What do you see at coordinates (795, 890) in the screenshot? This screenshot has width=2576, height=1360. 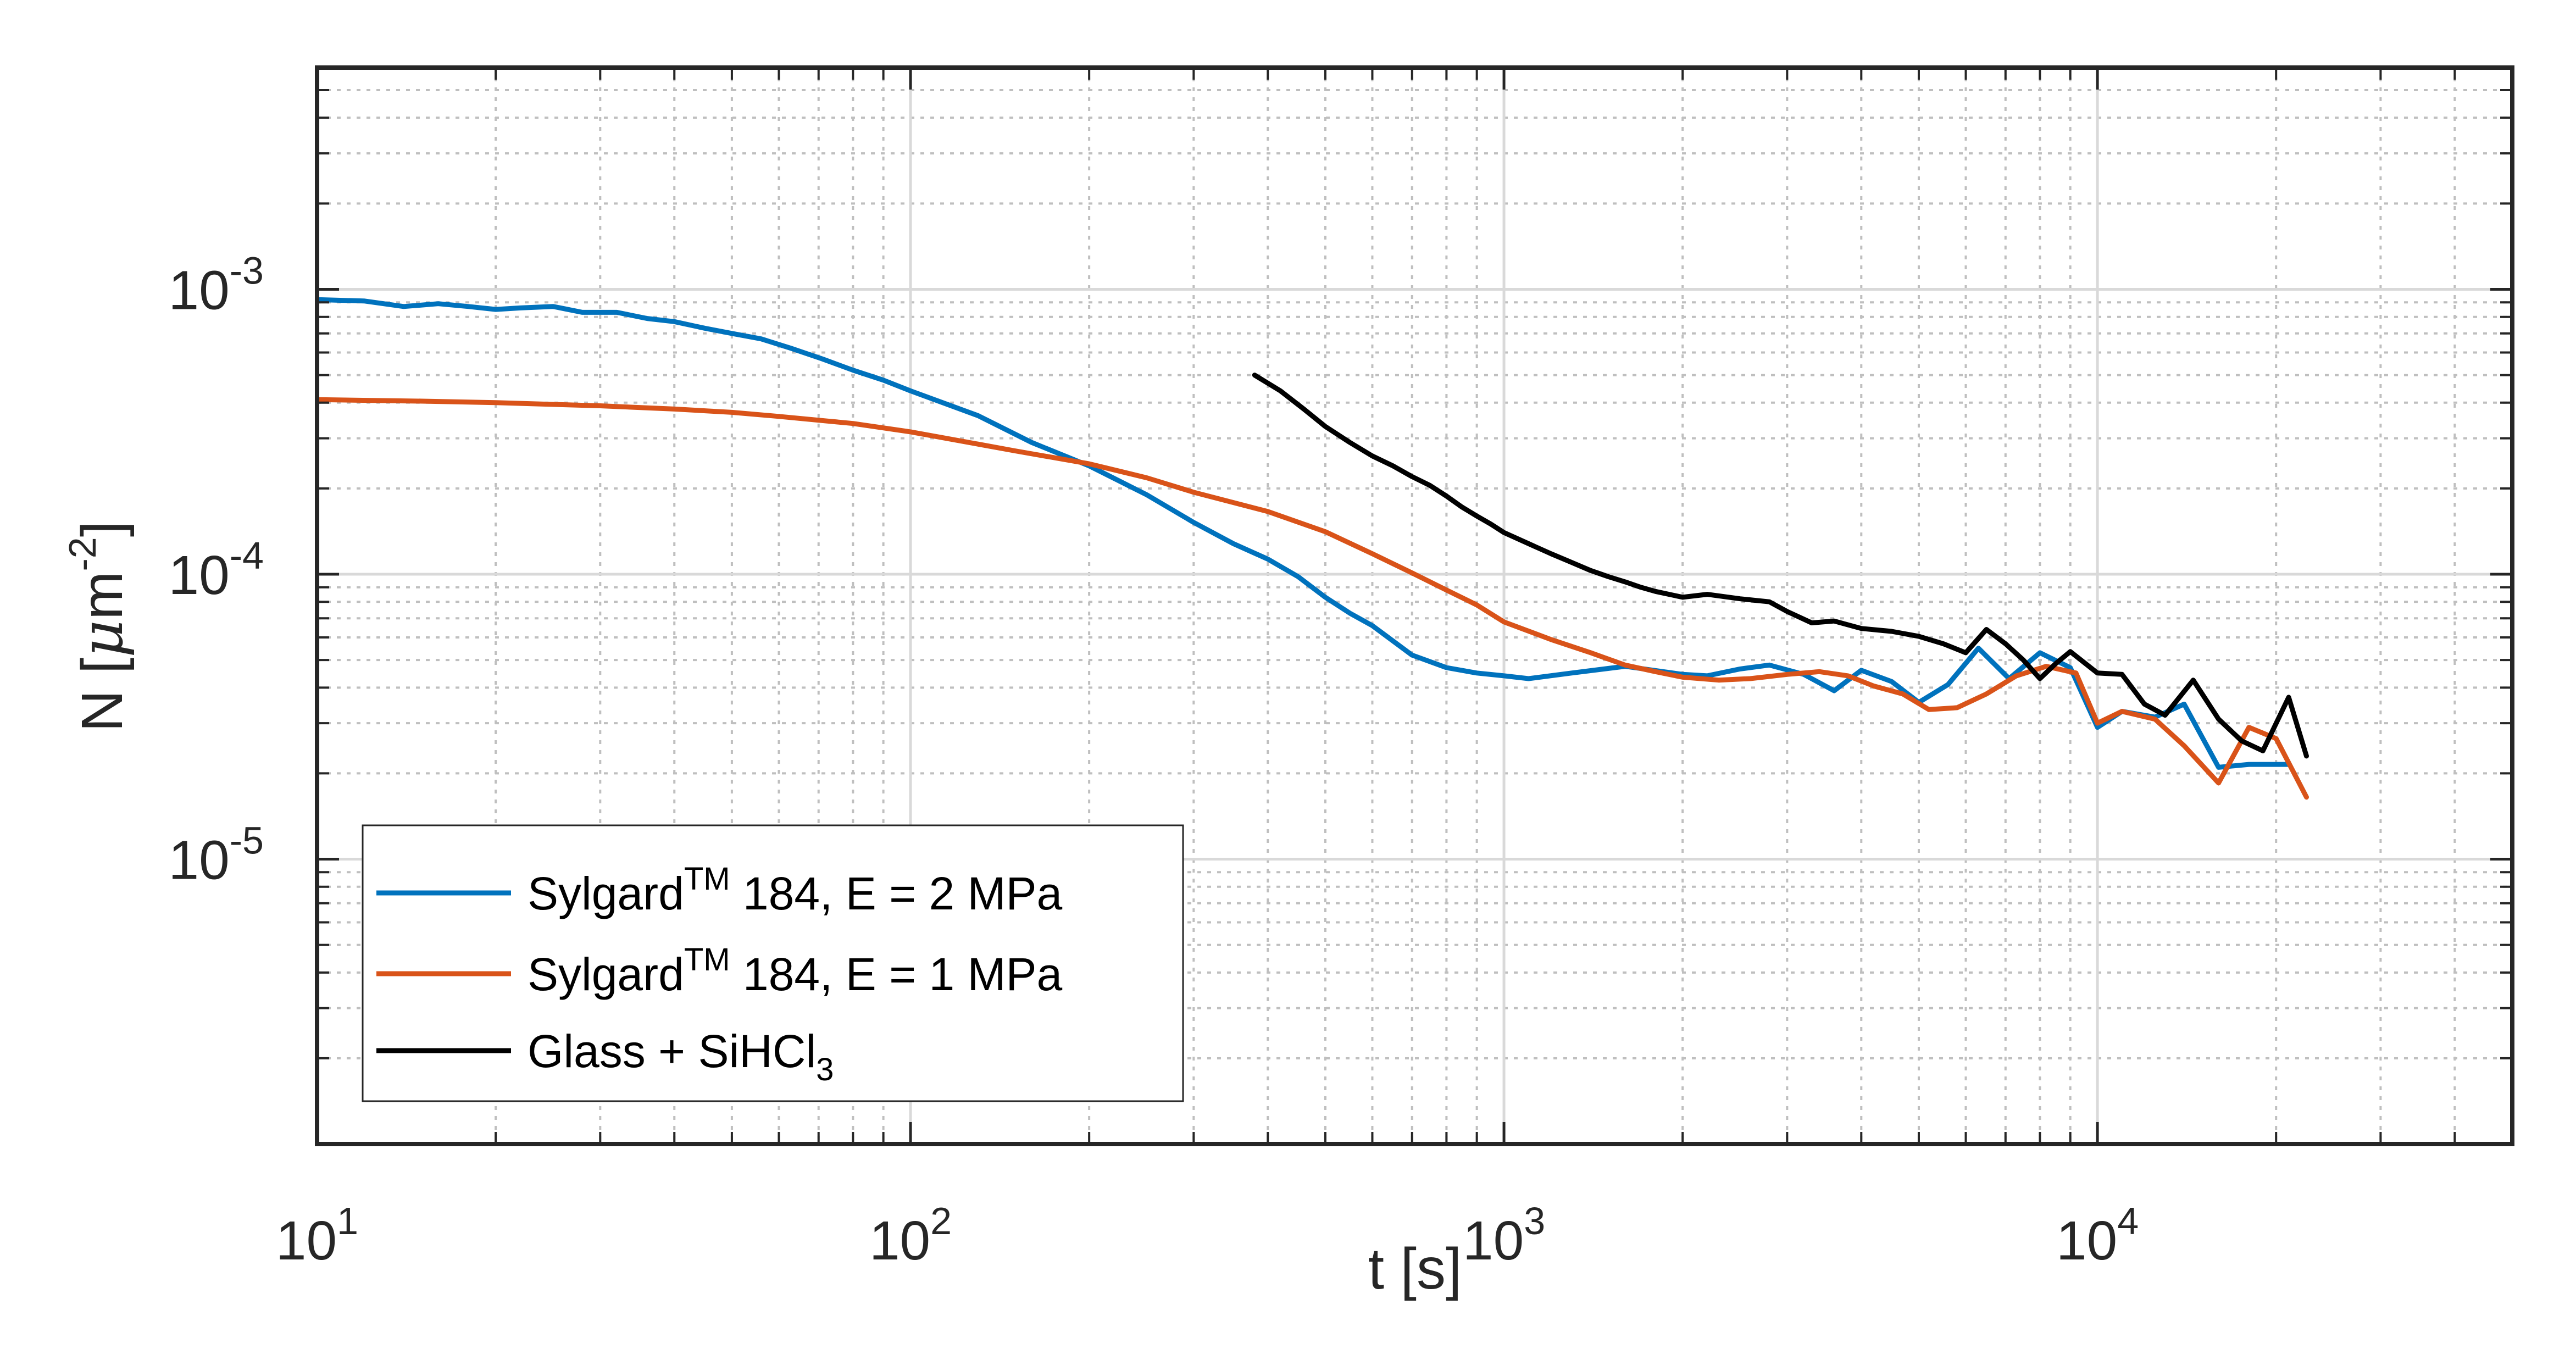 I see `legend-label-1: SylgardTM 184, E = 2 MPa` at bounding box center [795, 890].